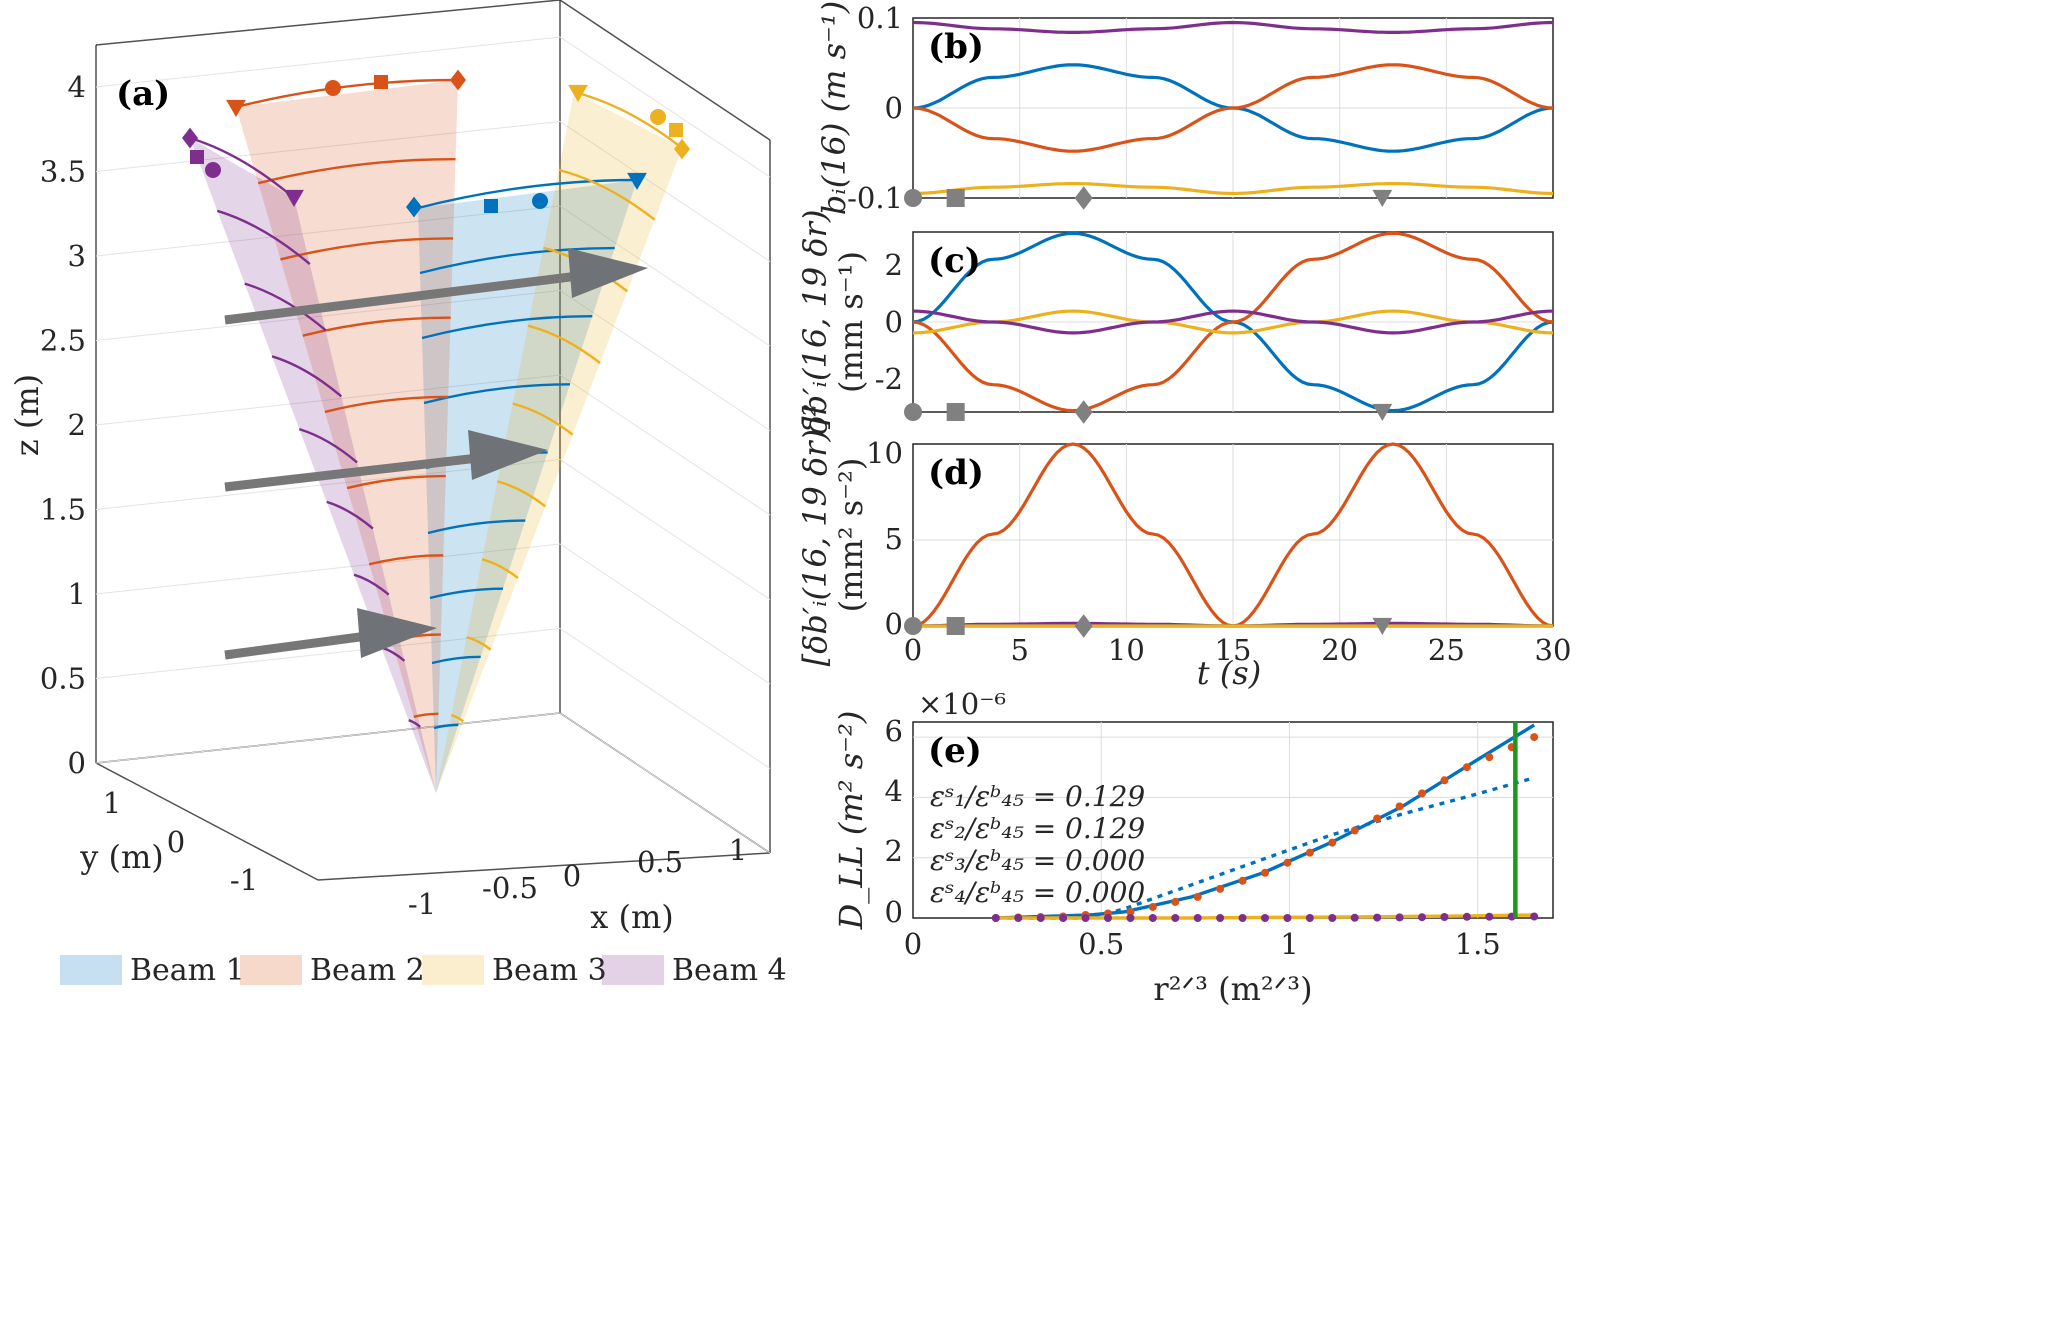 Image resolution: width=2067 pixels, height=1317 pixels. What do you see at coordinates (63, 341) in the screenshot?
I see `z-tick-5: 2.5` at bounding box center [63, 341].